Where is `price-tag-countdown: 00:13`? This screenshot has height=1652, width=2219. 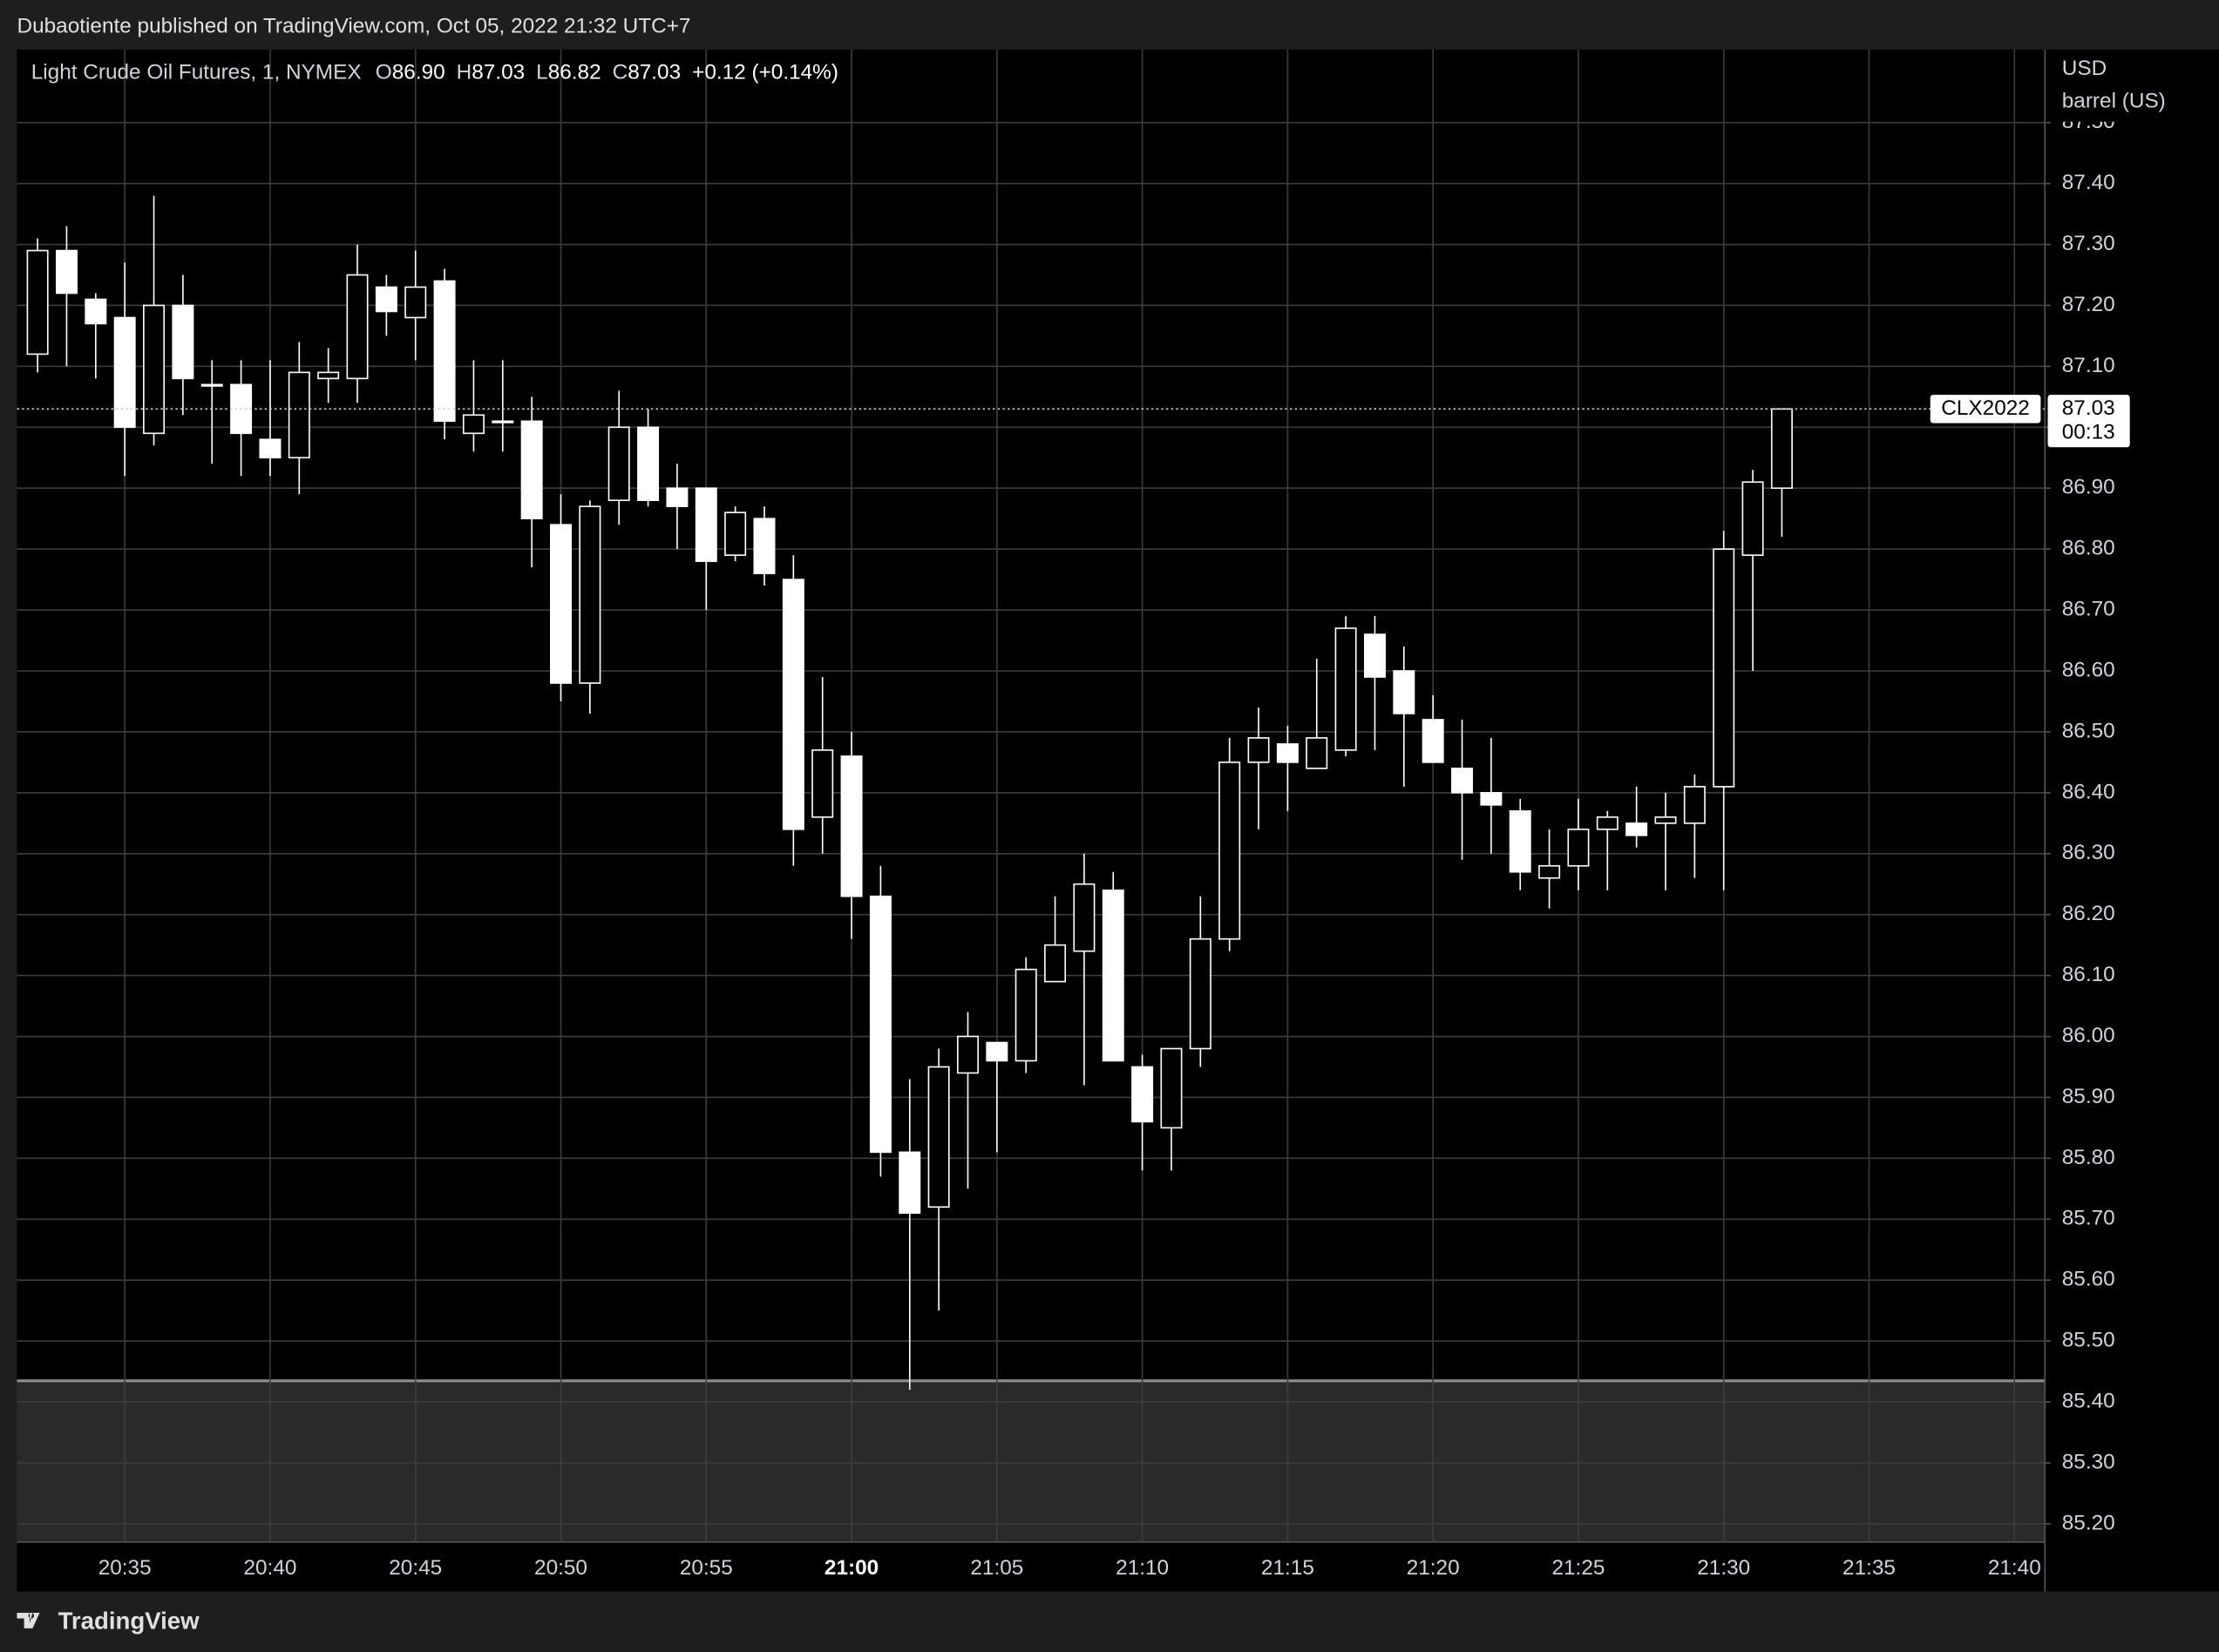
price-tag-countdown: 00:13 is located at coordinates (2088, 431).